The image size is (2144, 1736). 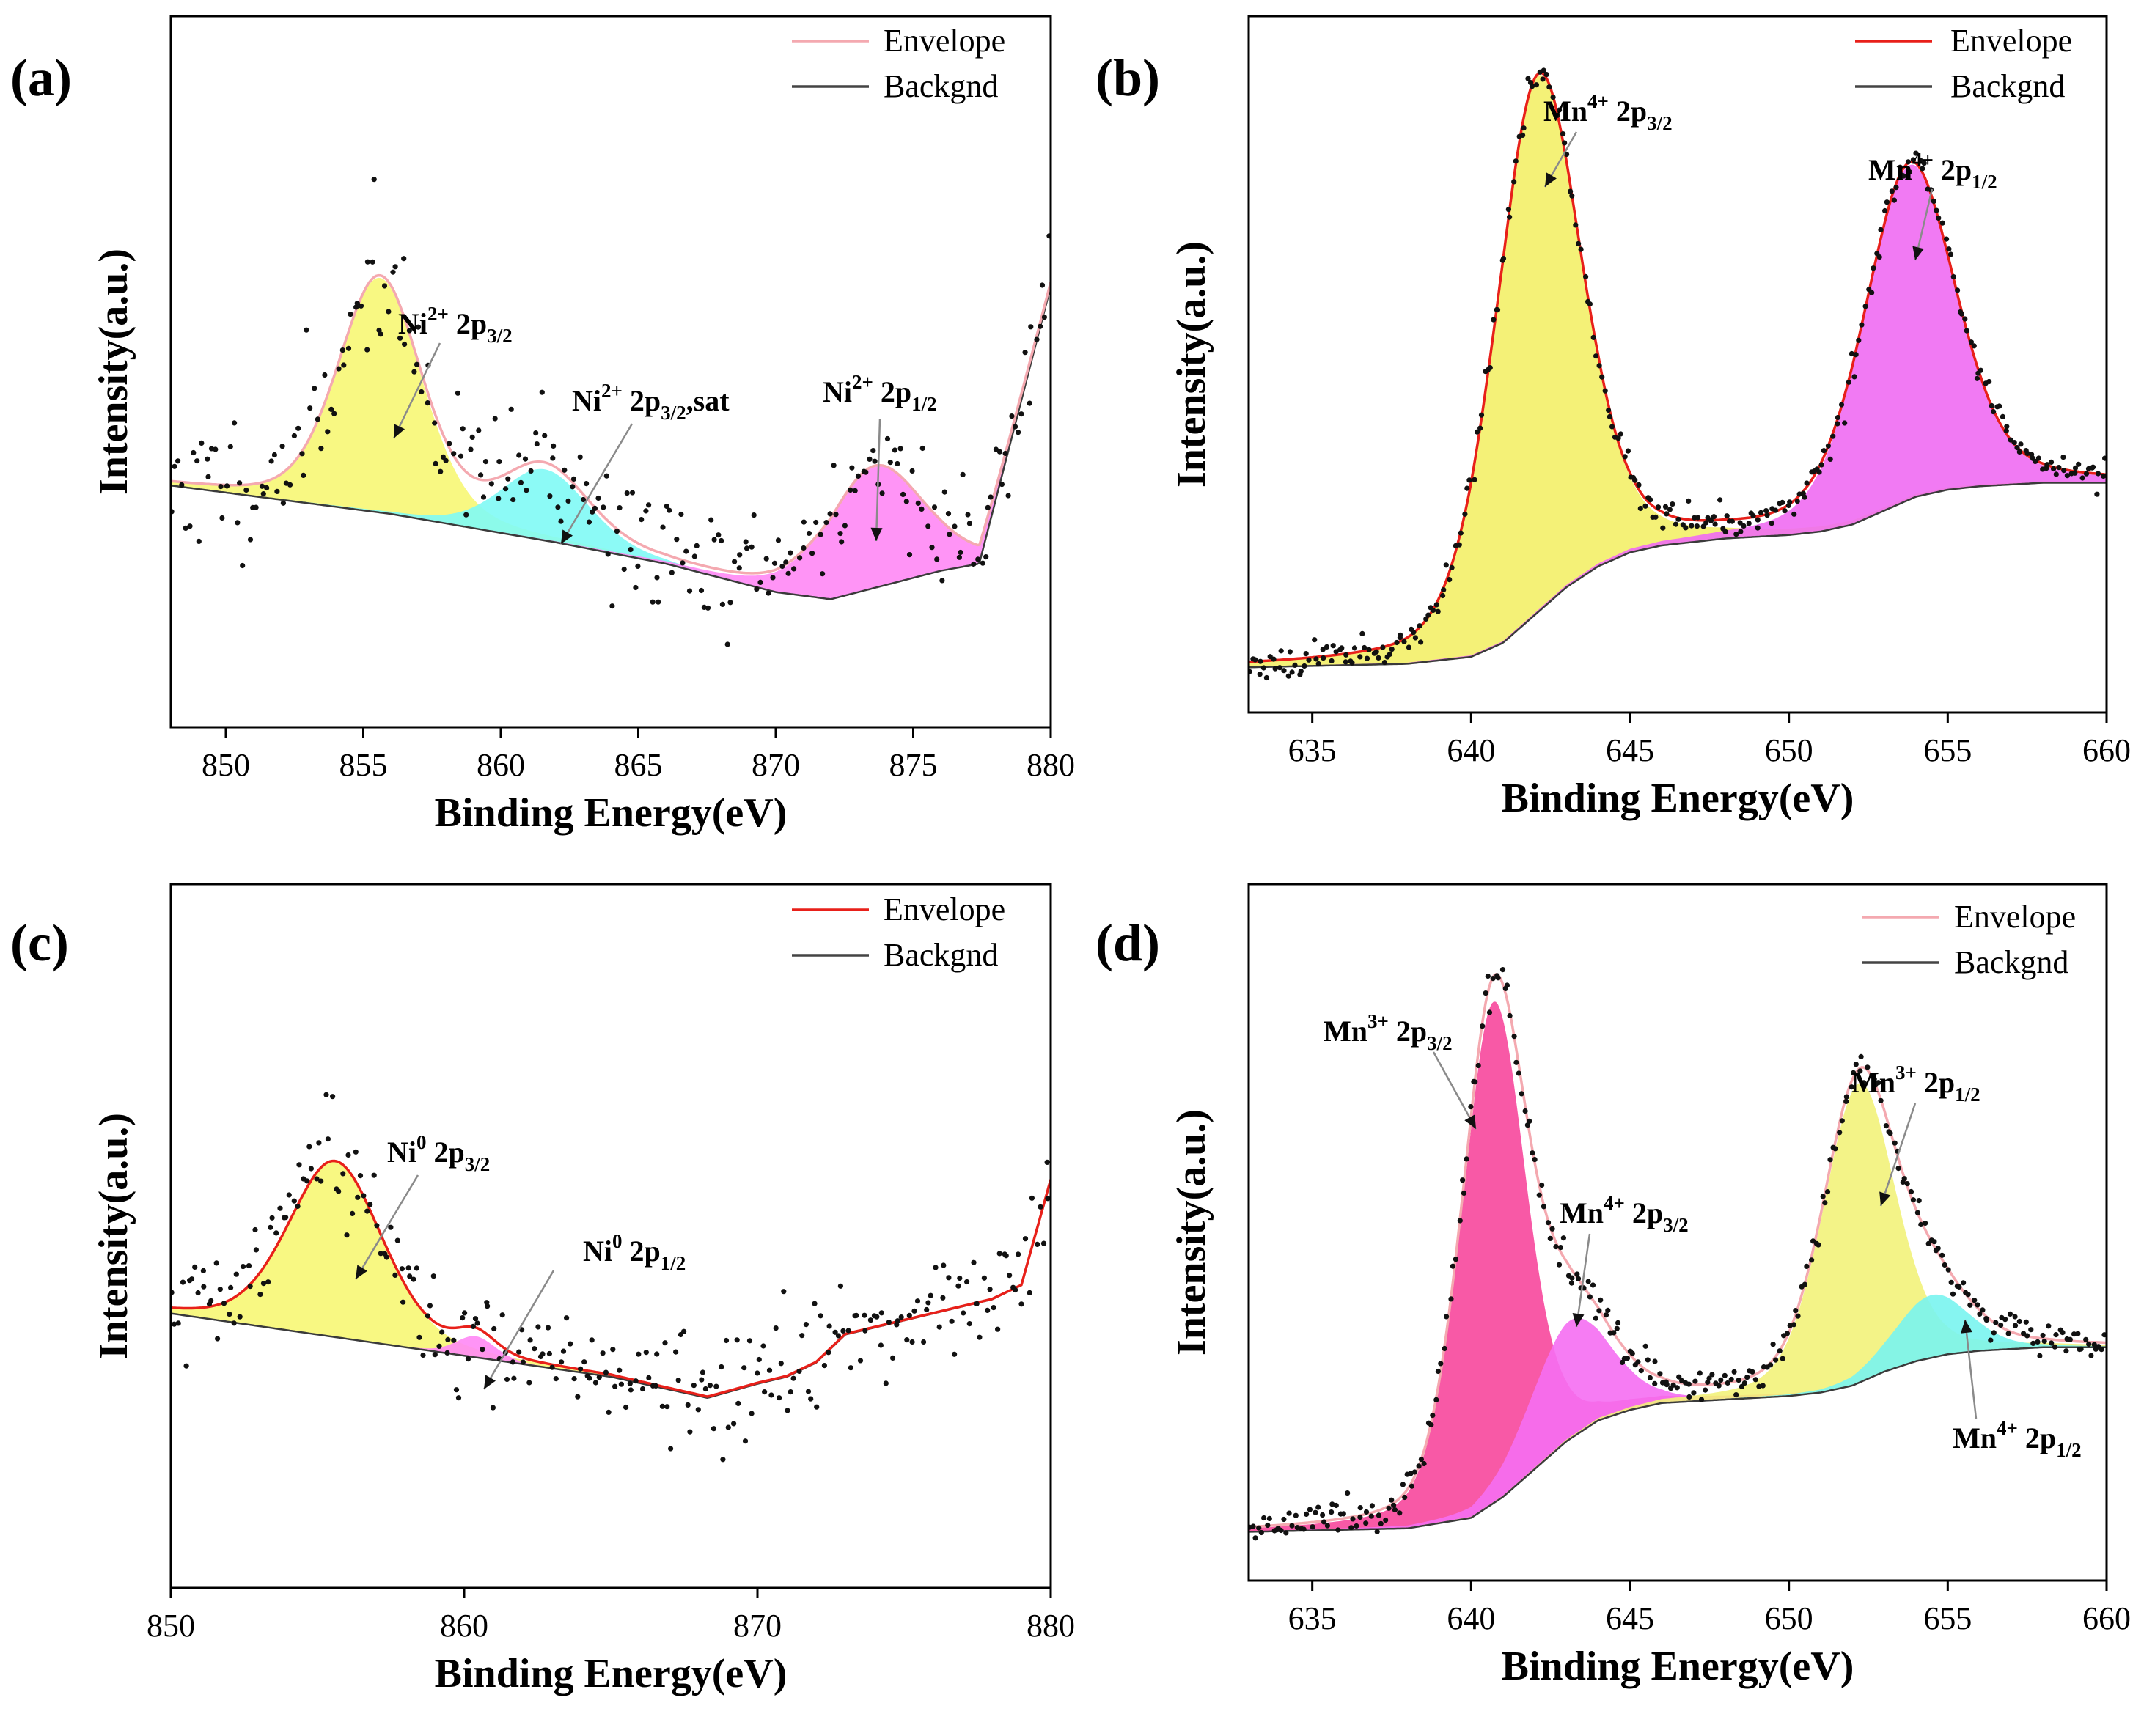 I want to click on background-line-a, so click(x=611, y=443).